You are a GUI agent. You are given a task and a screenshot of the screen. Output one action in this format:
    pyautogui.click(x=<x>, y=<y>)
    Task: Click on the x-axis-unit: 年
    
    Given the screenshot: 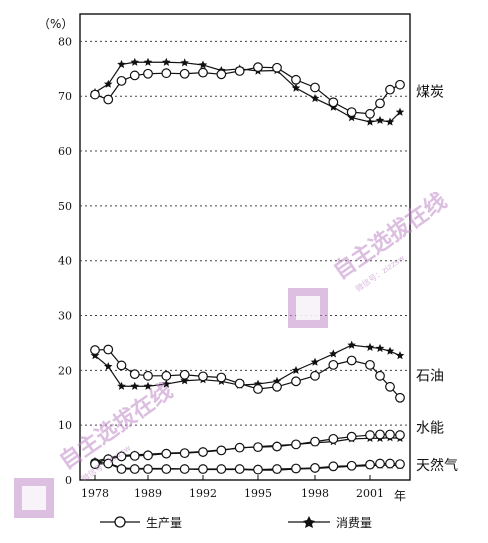 What is the action you would take?
    pyautogui.click(x=400, y=496)
    